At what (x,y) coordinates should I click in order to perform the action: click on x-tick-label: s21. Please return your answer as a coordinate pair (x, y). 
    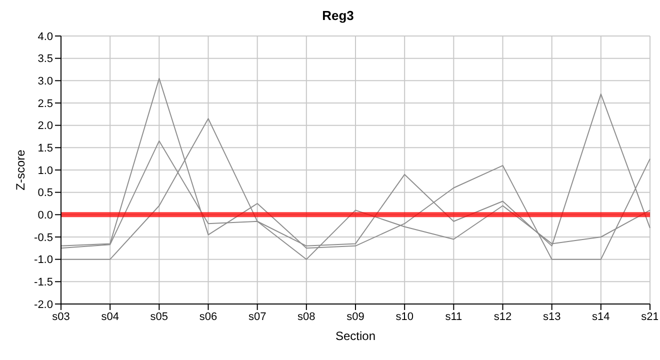
    Looking at the image, I should click on (650, 316).